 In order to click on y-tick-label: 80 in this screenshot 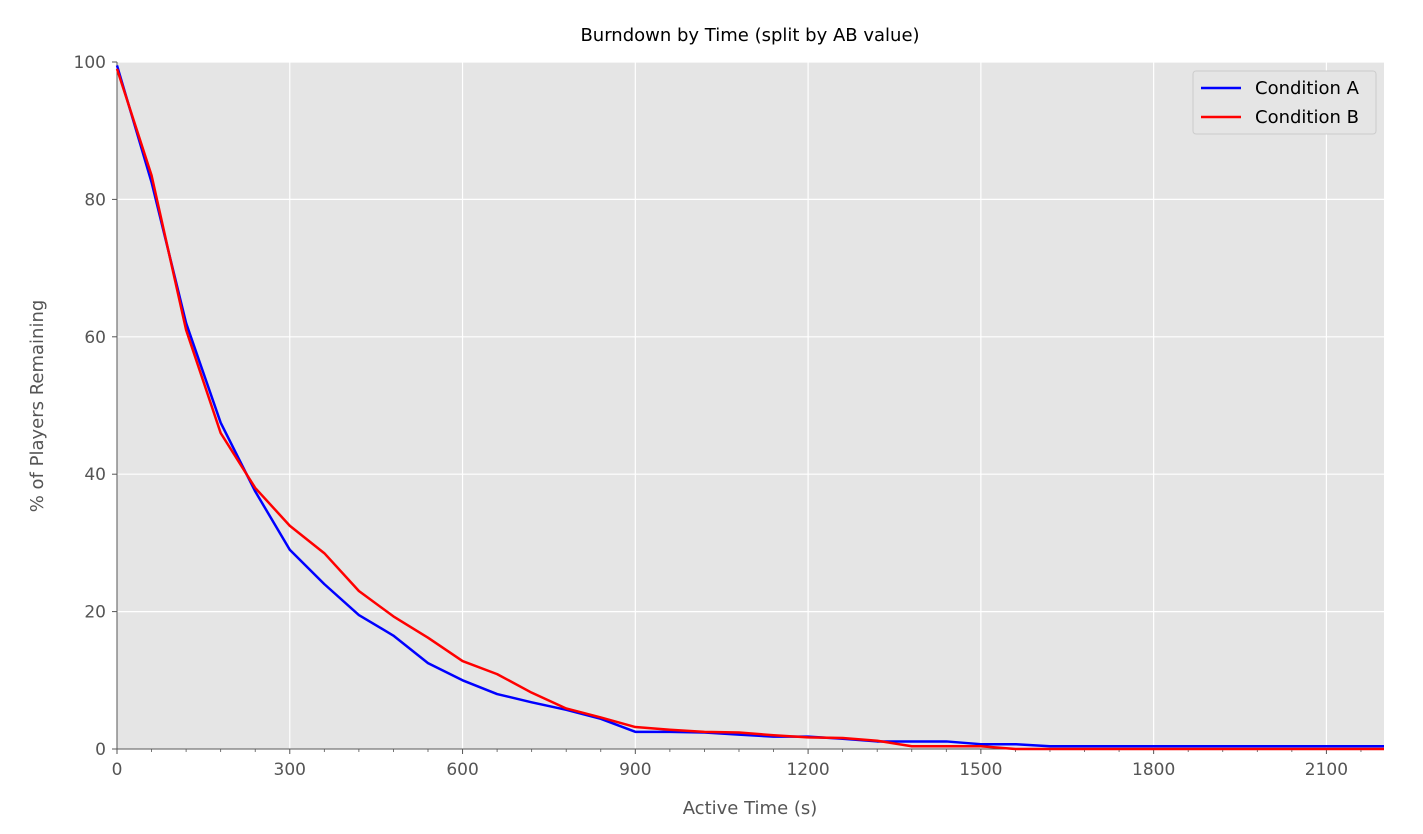, I will do `click(95, 200)`.